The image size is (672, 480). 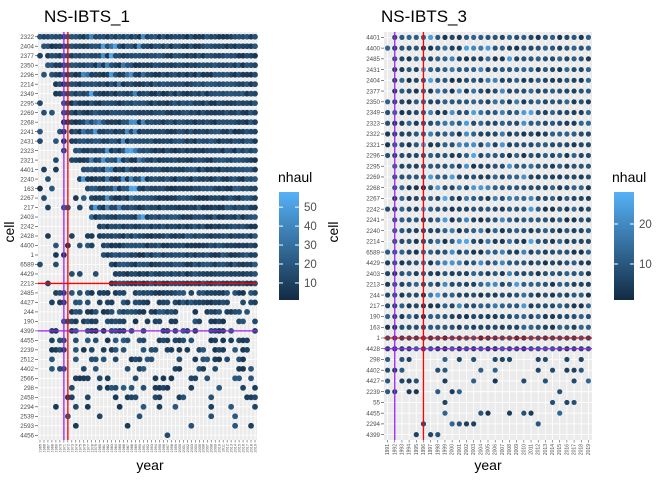 I want to click on y-tick-label: 2296, so click(x=373, y=156).